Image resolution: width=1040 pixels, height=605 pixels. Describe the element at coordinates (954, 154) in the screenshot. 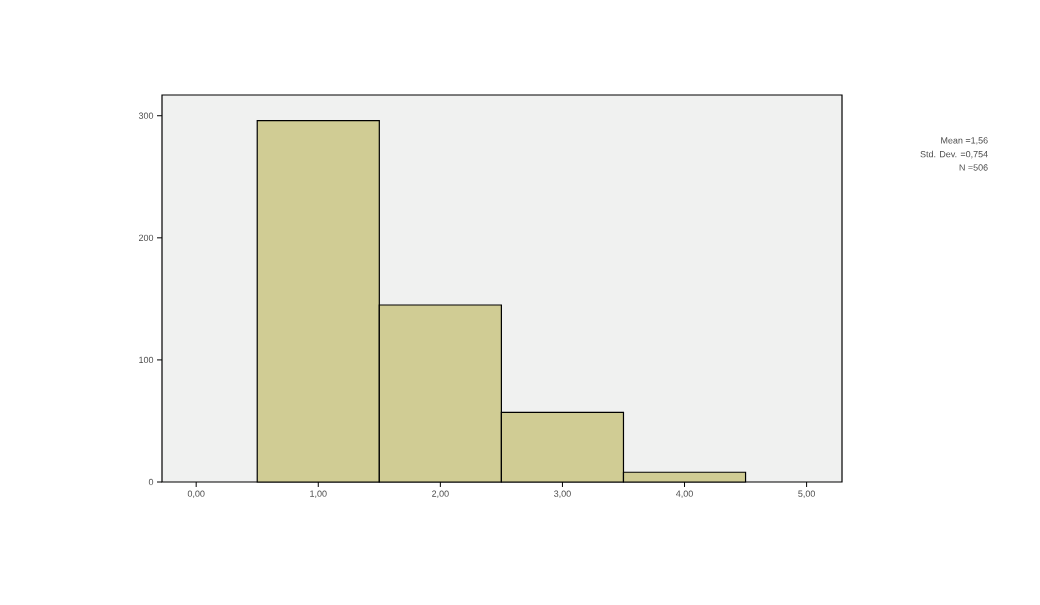

I see `text: Std. Dev. =0,754` at that location.